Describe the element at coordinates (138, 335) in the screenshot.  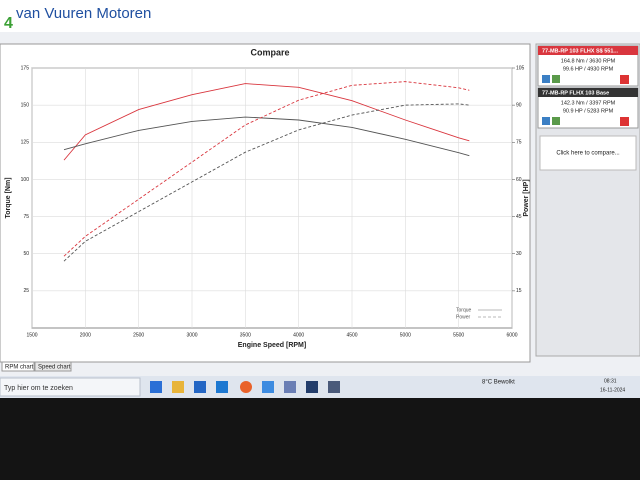
I see `x-tick-label: 2500` at that location.